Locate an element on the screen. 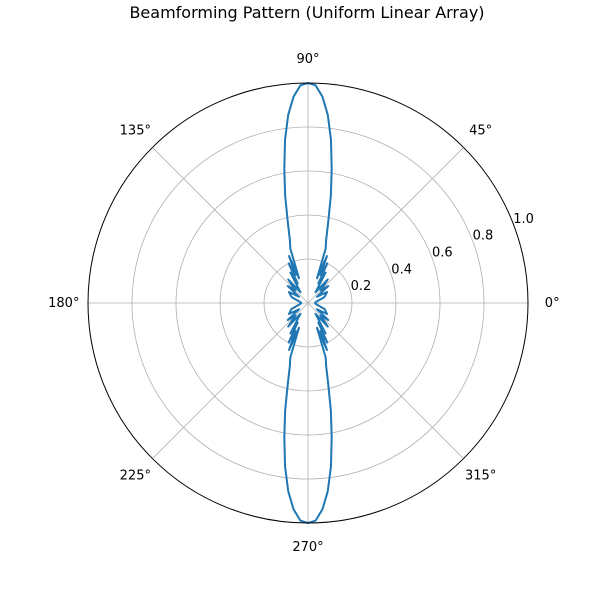 The width and height of the screenshot is (600, 600). theta-tick-label: 225° is located at coordinates (135, 476).